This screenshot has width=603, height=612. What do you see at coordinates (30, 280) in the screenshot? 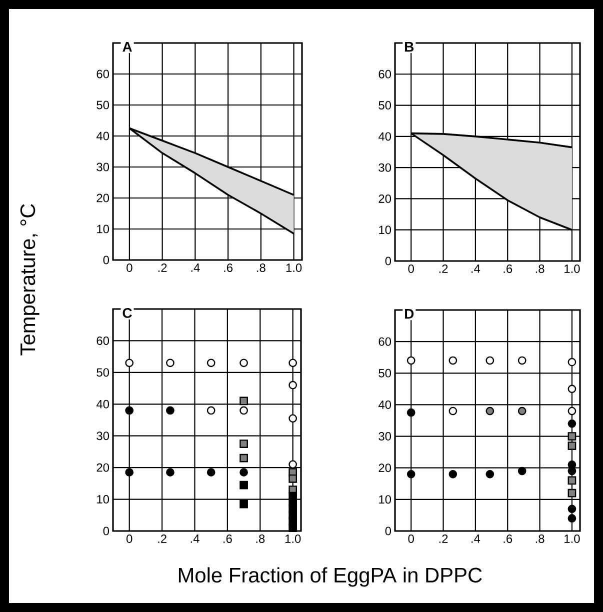
I see `y-axis-title: Temperature, °C` at bounding box center [30, 280].